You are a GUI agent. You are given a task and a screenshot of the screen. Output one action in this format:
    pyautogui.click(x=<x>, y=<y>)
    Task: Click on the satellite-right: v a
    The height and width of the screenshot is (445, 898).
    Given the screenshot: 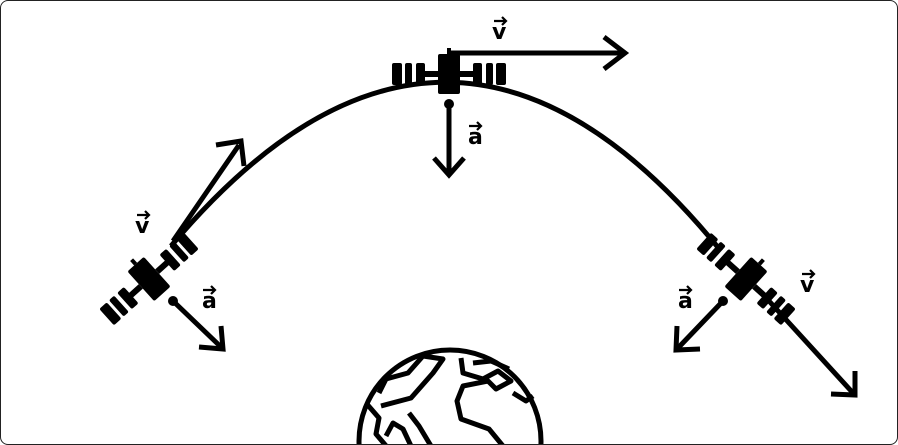 What is the action you would take?
    pyautogui.click(x=765, y=309)
    